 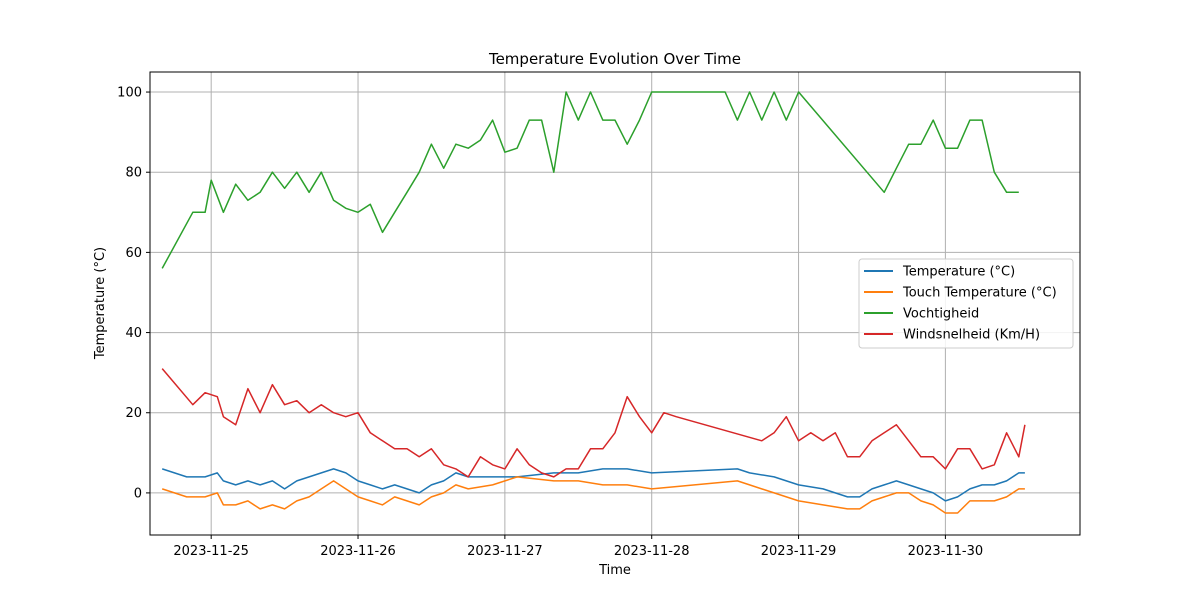 What do you see at coordinates (971, 335) in the screenshot?
I see `legend-label: Windsnelheid (Km/H)` at bounding box center [971, 335].